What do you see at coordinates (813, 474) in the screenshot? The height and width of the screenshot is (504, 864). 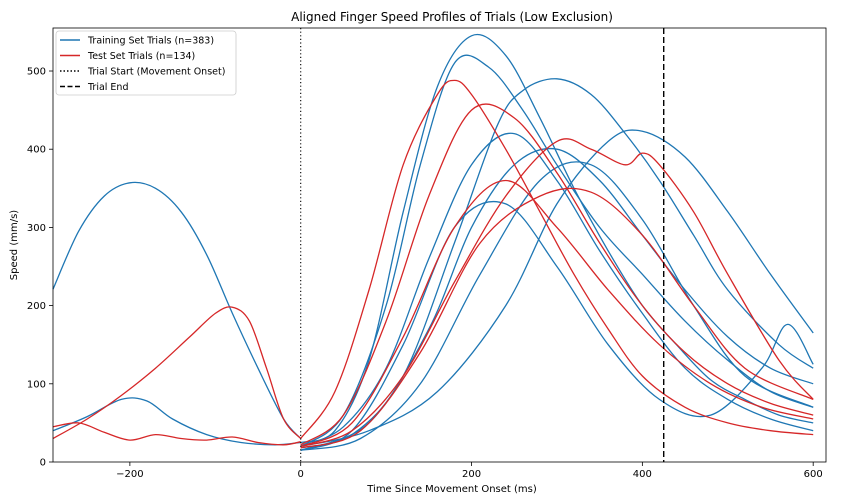 I see `x-tick-label: 600` at bounding box center [813, 474].